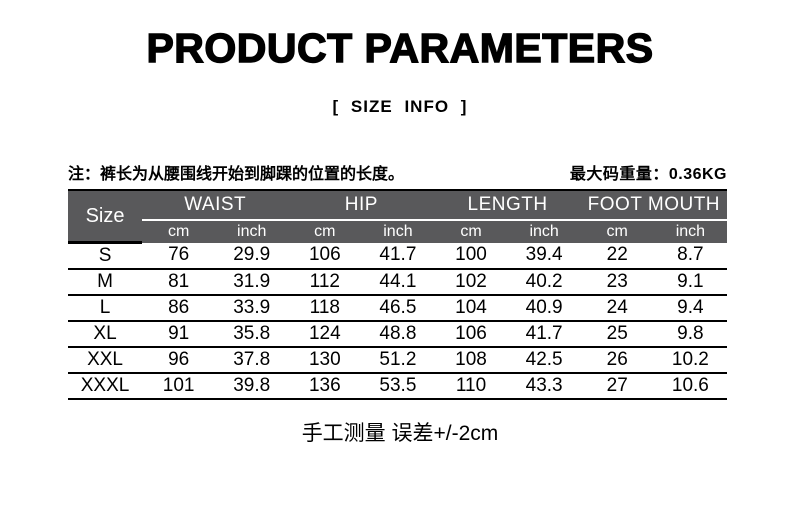  Describe the element at coordinates (617, 386) in the screenshot. I see `table-cell: 27` at that location.